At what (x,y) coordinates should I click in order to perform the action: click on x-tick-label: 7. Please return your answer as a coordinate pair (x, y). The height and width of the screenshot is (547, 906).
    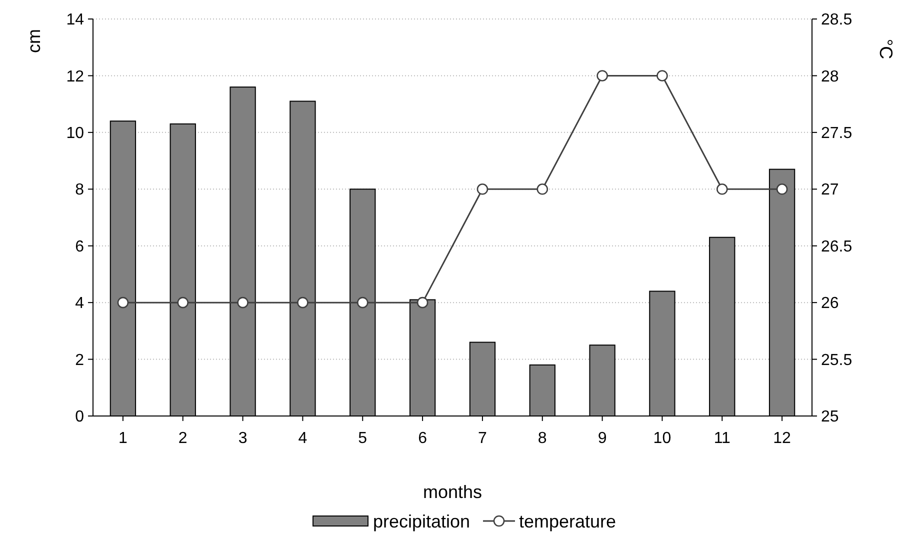
    Looking at the image, I should click on (483, 438).